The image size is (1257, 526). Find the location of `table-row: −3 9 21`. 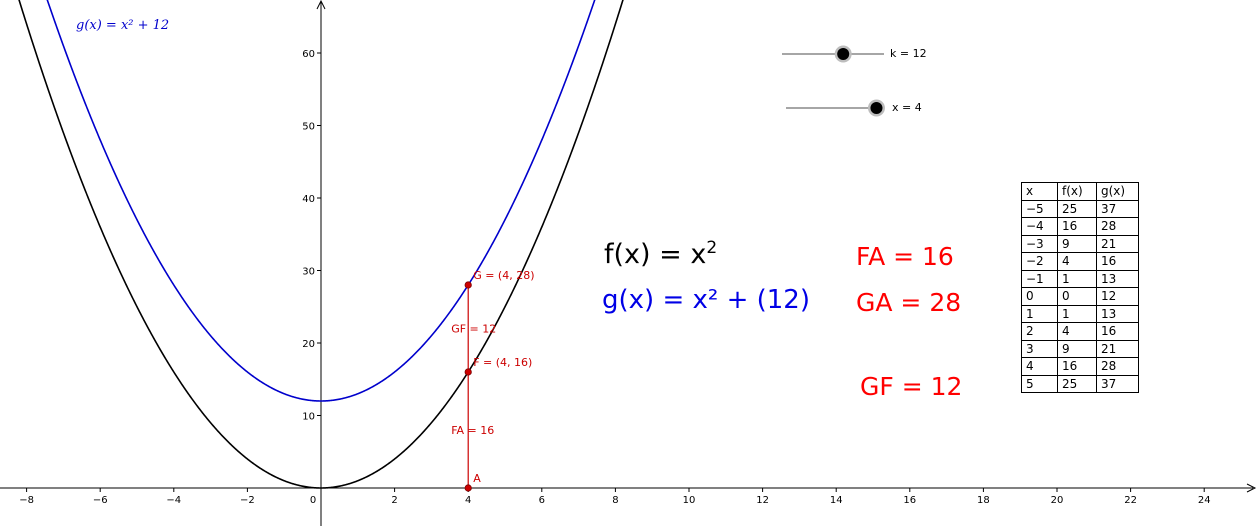

table-row: −3 9 21 is located at coordinates (1080, 243).